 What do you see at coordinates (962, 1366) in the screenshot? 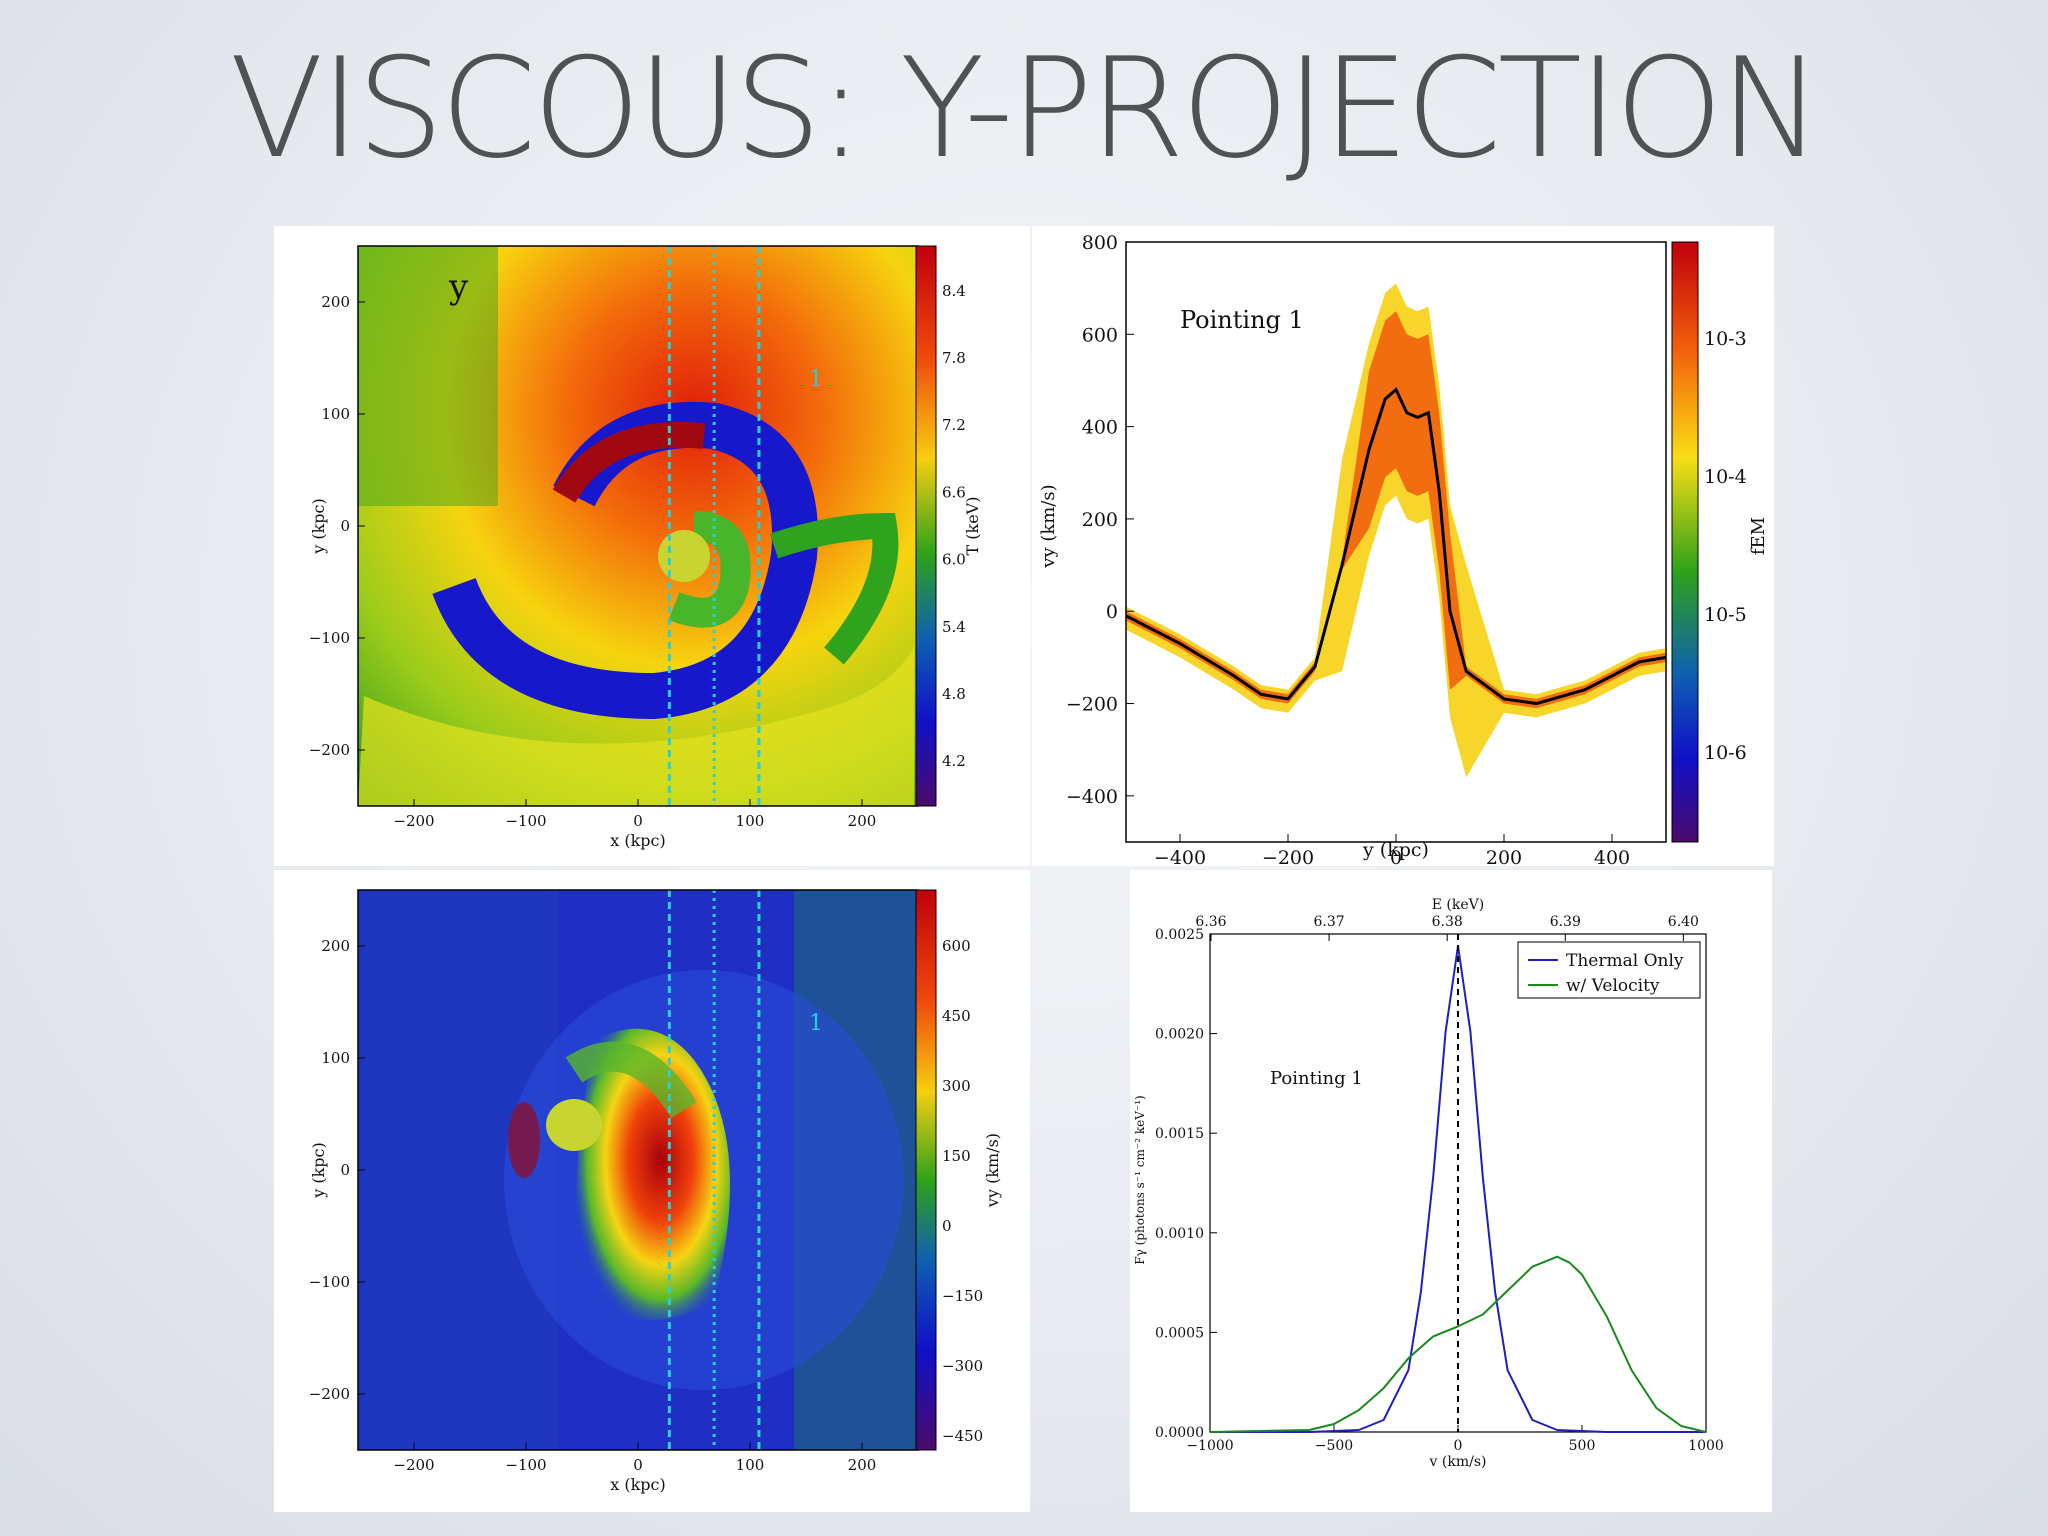
I see `colorbar-tick-label: −300` at bounding box center [962, 1366].